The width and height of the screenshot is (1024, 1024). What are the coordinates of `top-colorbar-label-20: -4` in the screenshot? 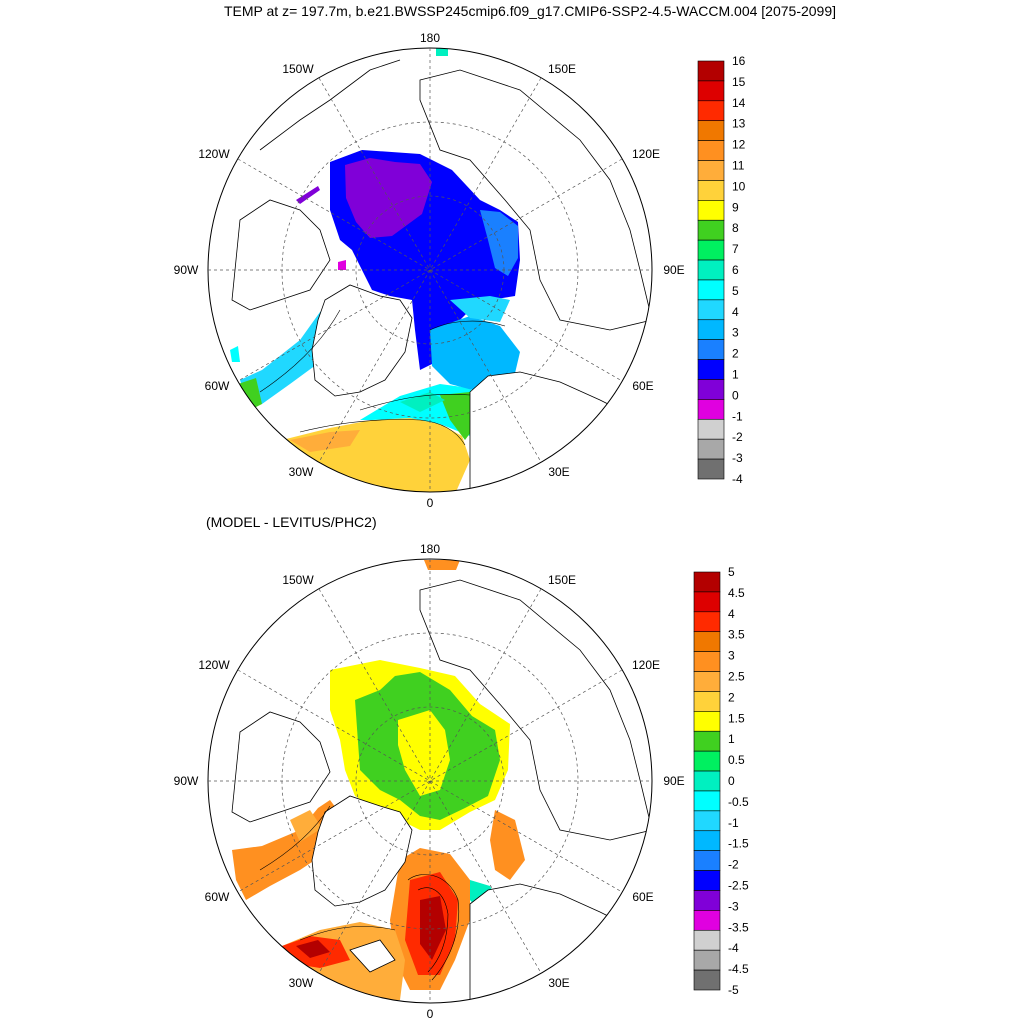 It's located at (737, 479).